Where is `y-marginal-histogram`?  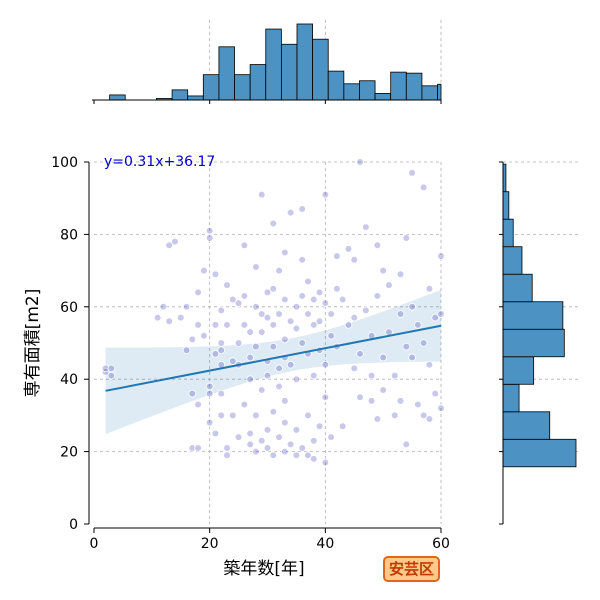 y-marginal-histogram is located at coordinates (538, 343).